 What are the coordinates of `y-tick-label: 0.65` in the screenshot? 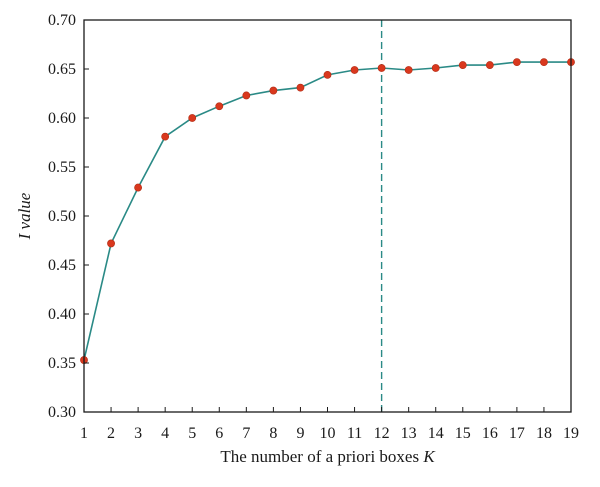 It's located at (62, 69).